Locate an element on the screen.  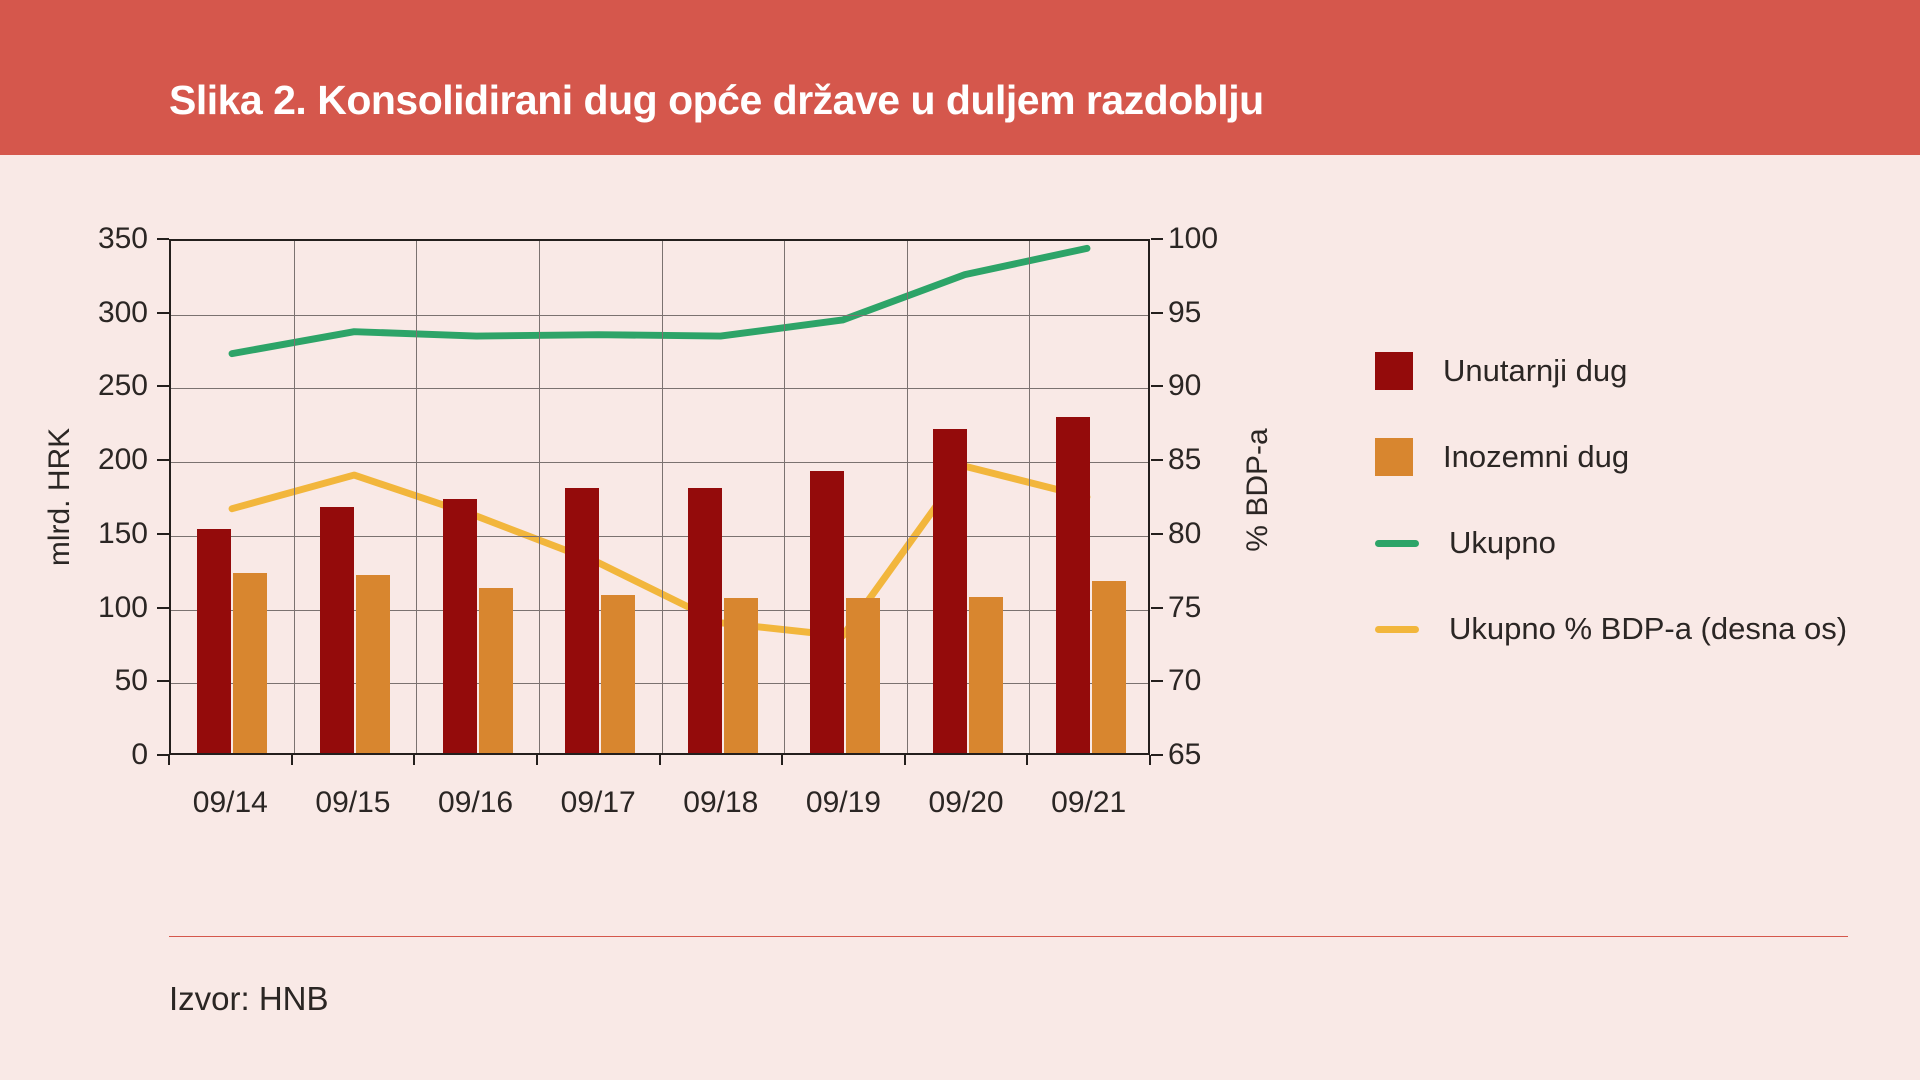
right-axis-tick-label: 85 is located at coordinates (1185, 460).